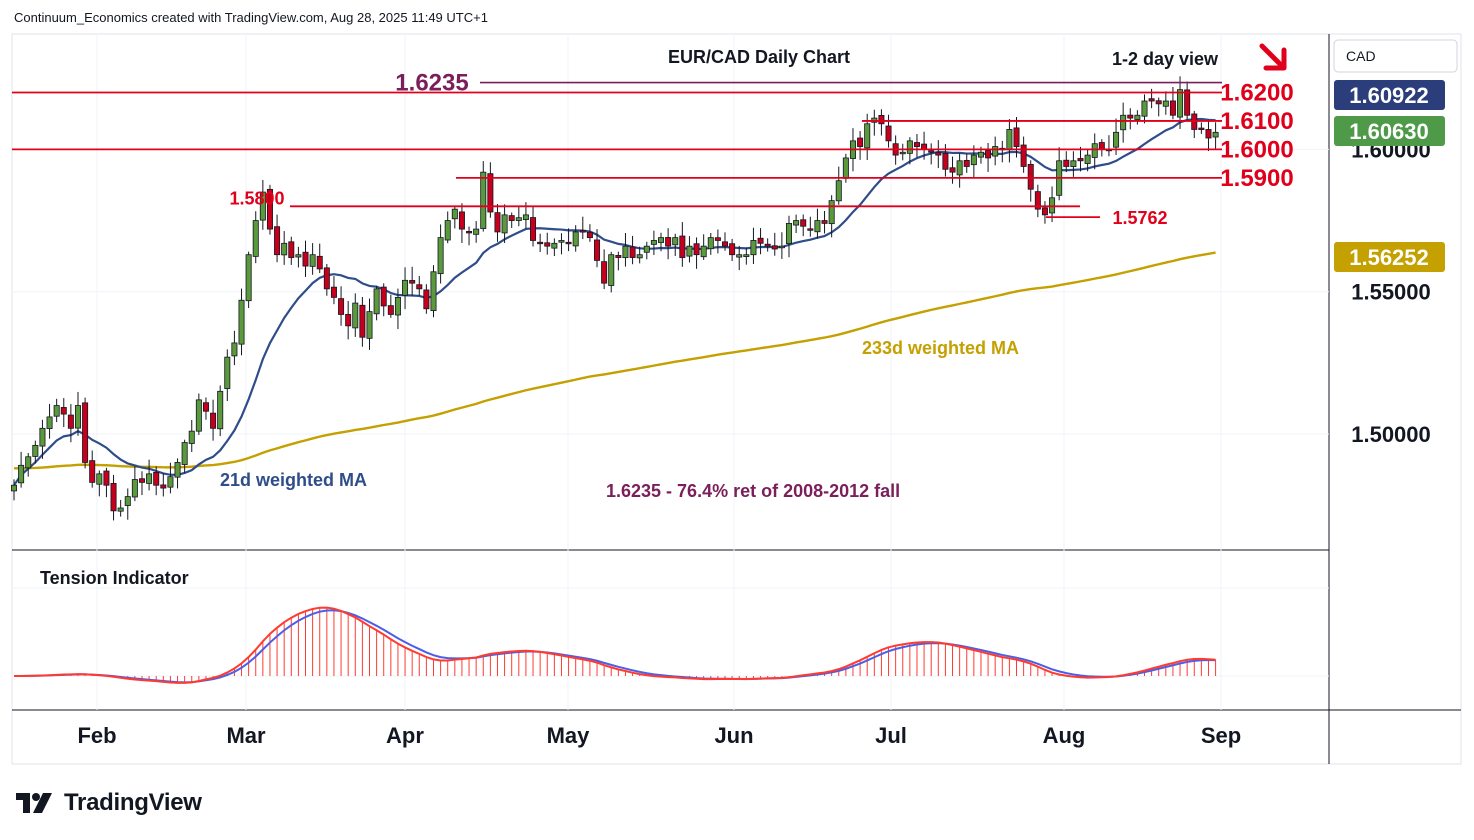 The height and width of the screenshot is (840, 1474). I want to click on tension-fast-line, so click(614, 645).